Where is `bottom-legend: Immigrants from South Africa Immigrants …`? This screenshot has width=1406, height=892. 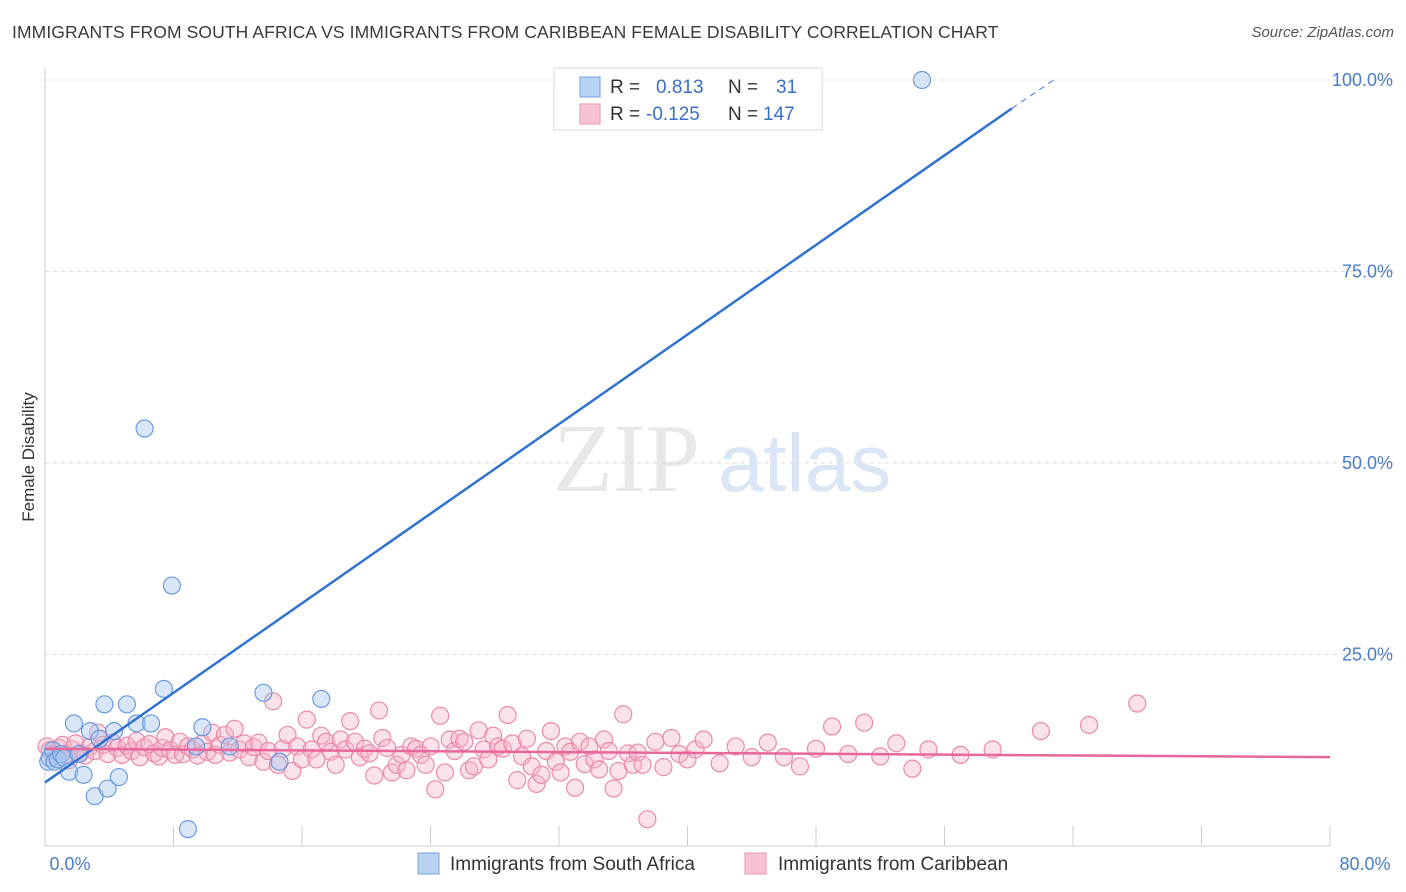
bottom-legend: Immigrants from South Africa Immigrants … is located at coordinates (712, 863).